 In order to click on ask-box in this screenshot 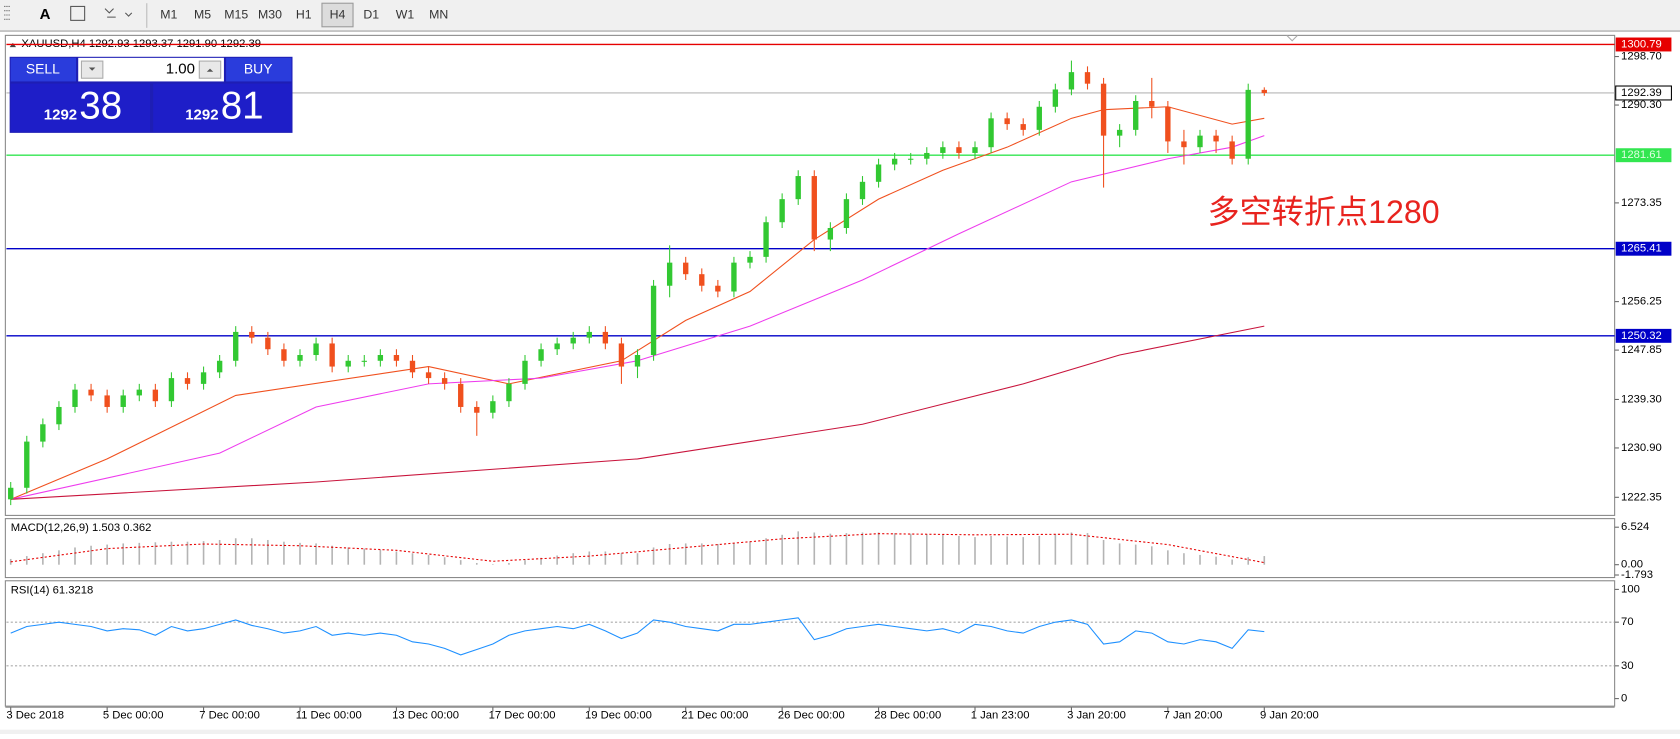, I will do `click(222, 107)`.